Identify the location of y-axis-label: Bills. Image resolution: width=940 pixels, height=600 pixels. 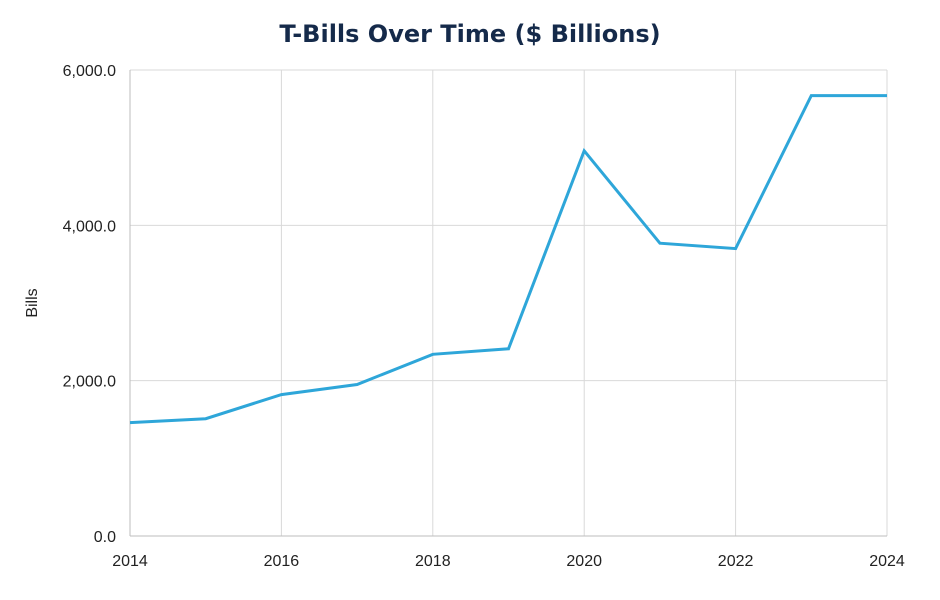
(32, 302).